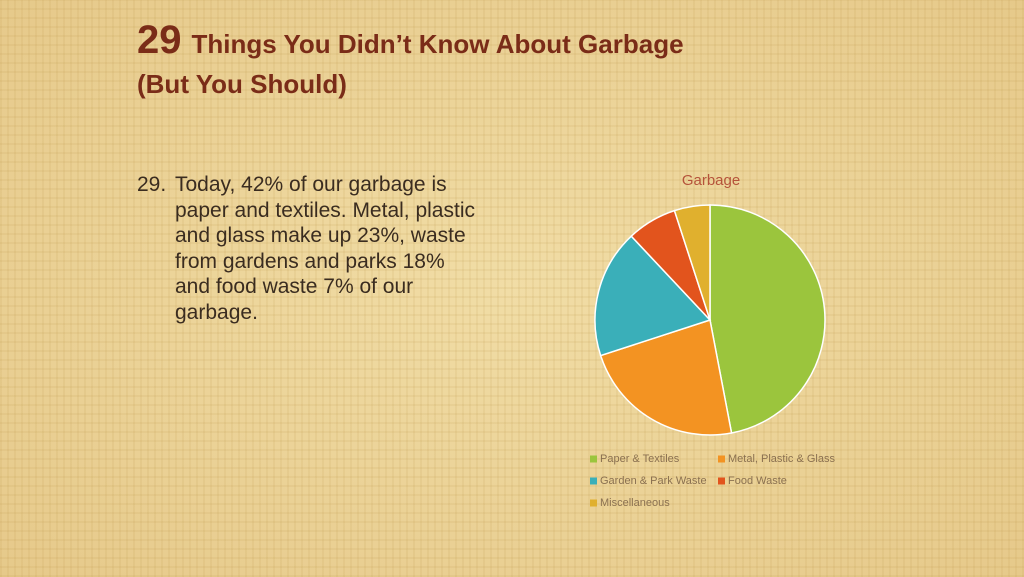 The height and width of the screenshot is (577, 1024). What do you see at coordinates (152, 184) in the screenshot?
I see `list-marker: 29.` at bounding box center [152, 184].